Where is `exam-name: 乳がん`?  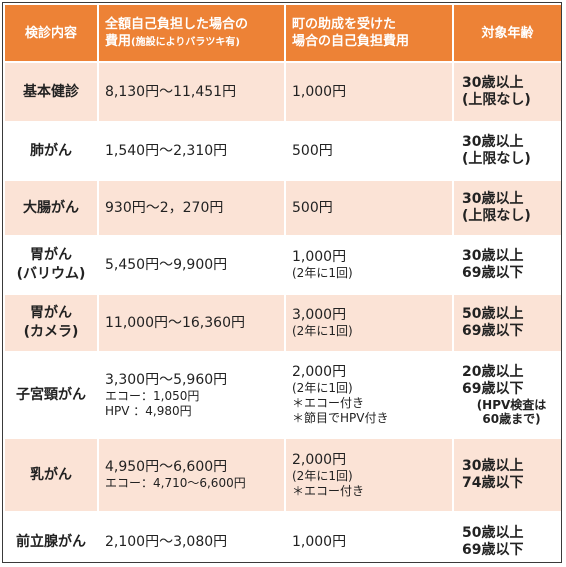
exam-name: 乳がん is located at coordinates (51, 474).